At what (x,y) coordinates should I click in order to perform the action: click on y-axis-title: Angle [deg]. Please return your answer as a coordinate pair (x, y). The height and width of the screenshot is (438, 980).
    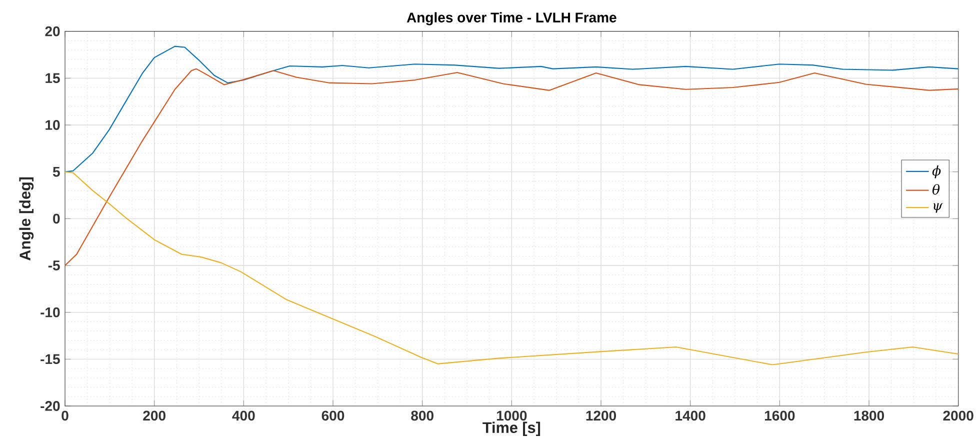
    Looking at the image, I should click on (26, 218).